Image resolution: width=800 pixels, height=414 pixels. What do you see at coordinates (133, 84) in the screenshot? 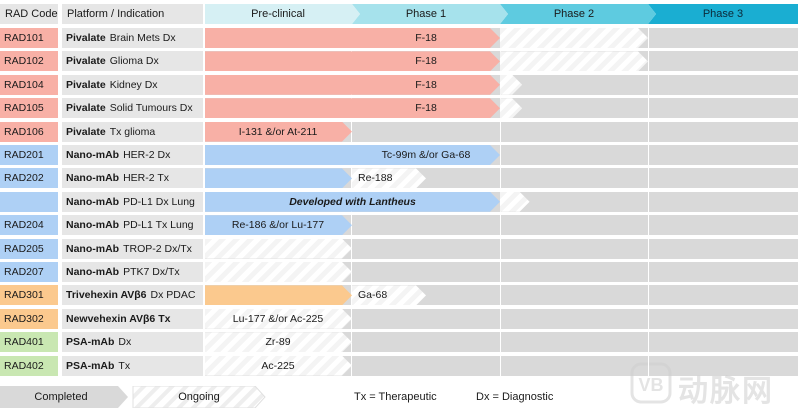
I see `row-indication: Kidney Dx` at bounding box center [133, 84].